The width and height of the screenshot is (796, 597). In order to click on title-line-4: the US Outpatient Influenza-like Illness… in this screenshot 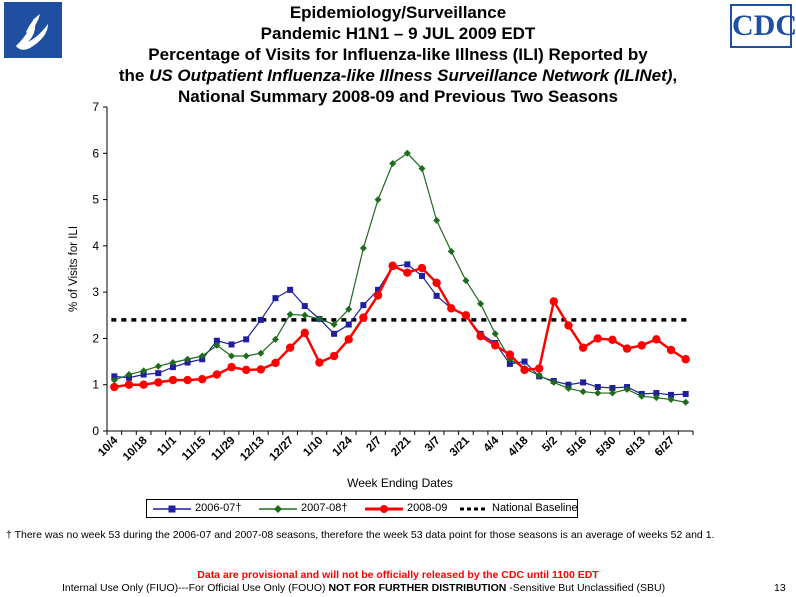, I will do `click(398, 75)`.